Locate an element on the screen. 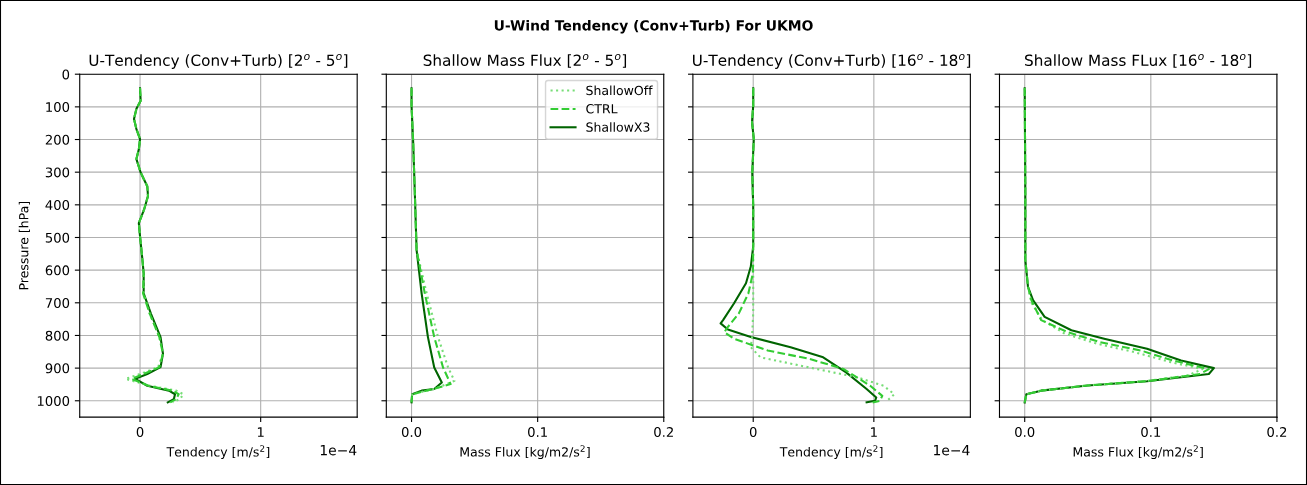 The image size is (1307, 485). y-tick-label: 200 is located at coordinates (57, 139).